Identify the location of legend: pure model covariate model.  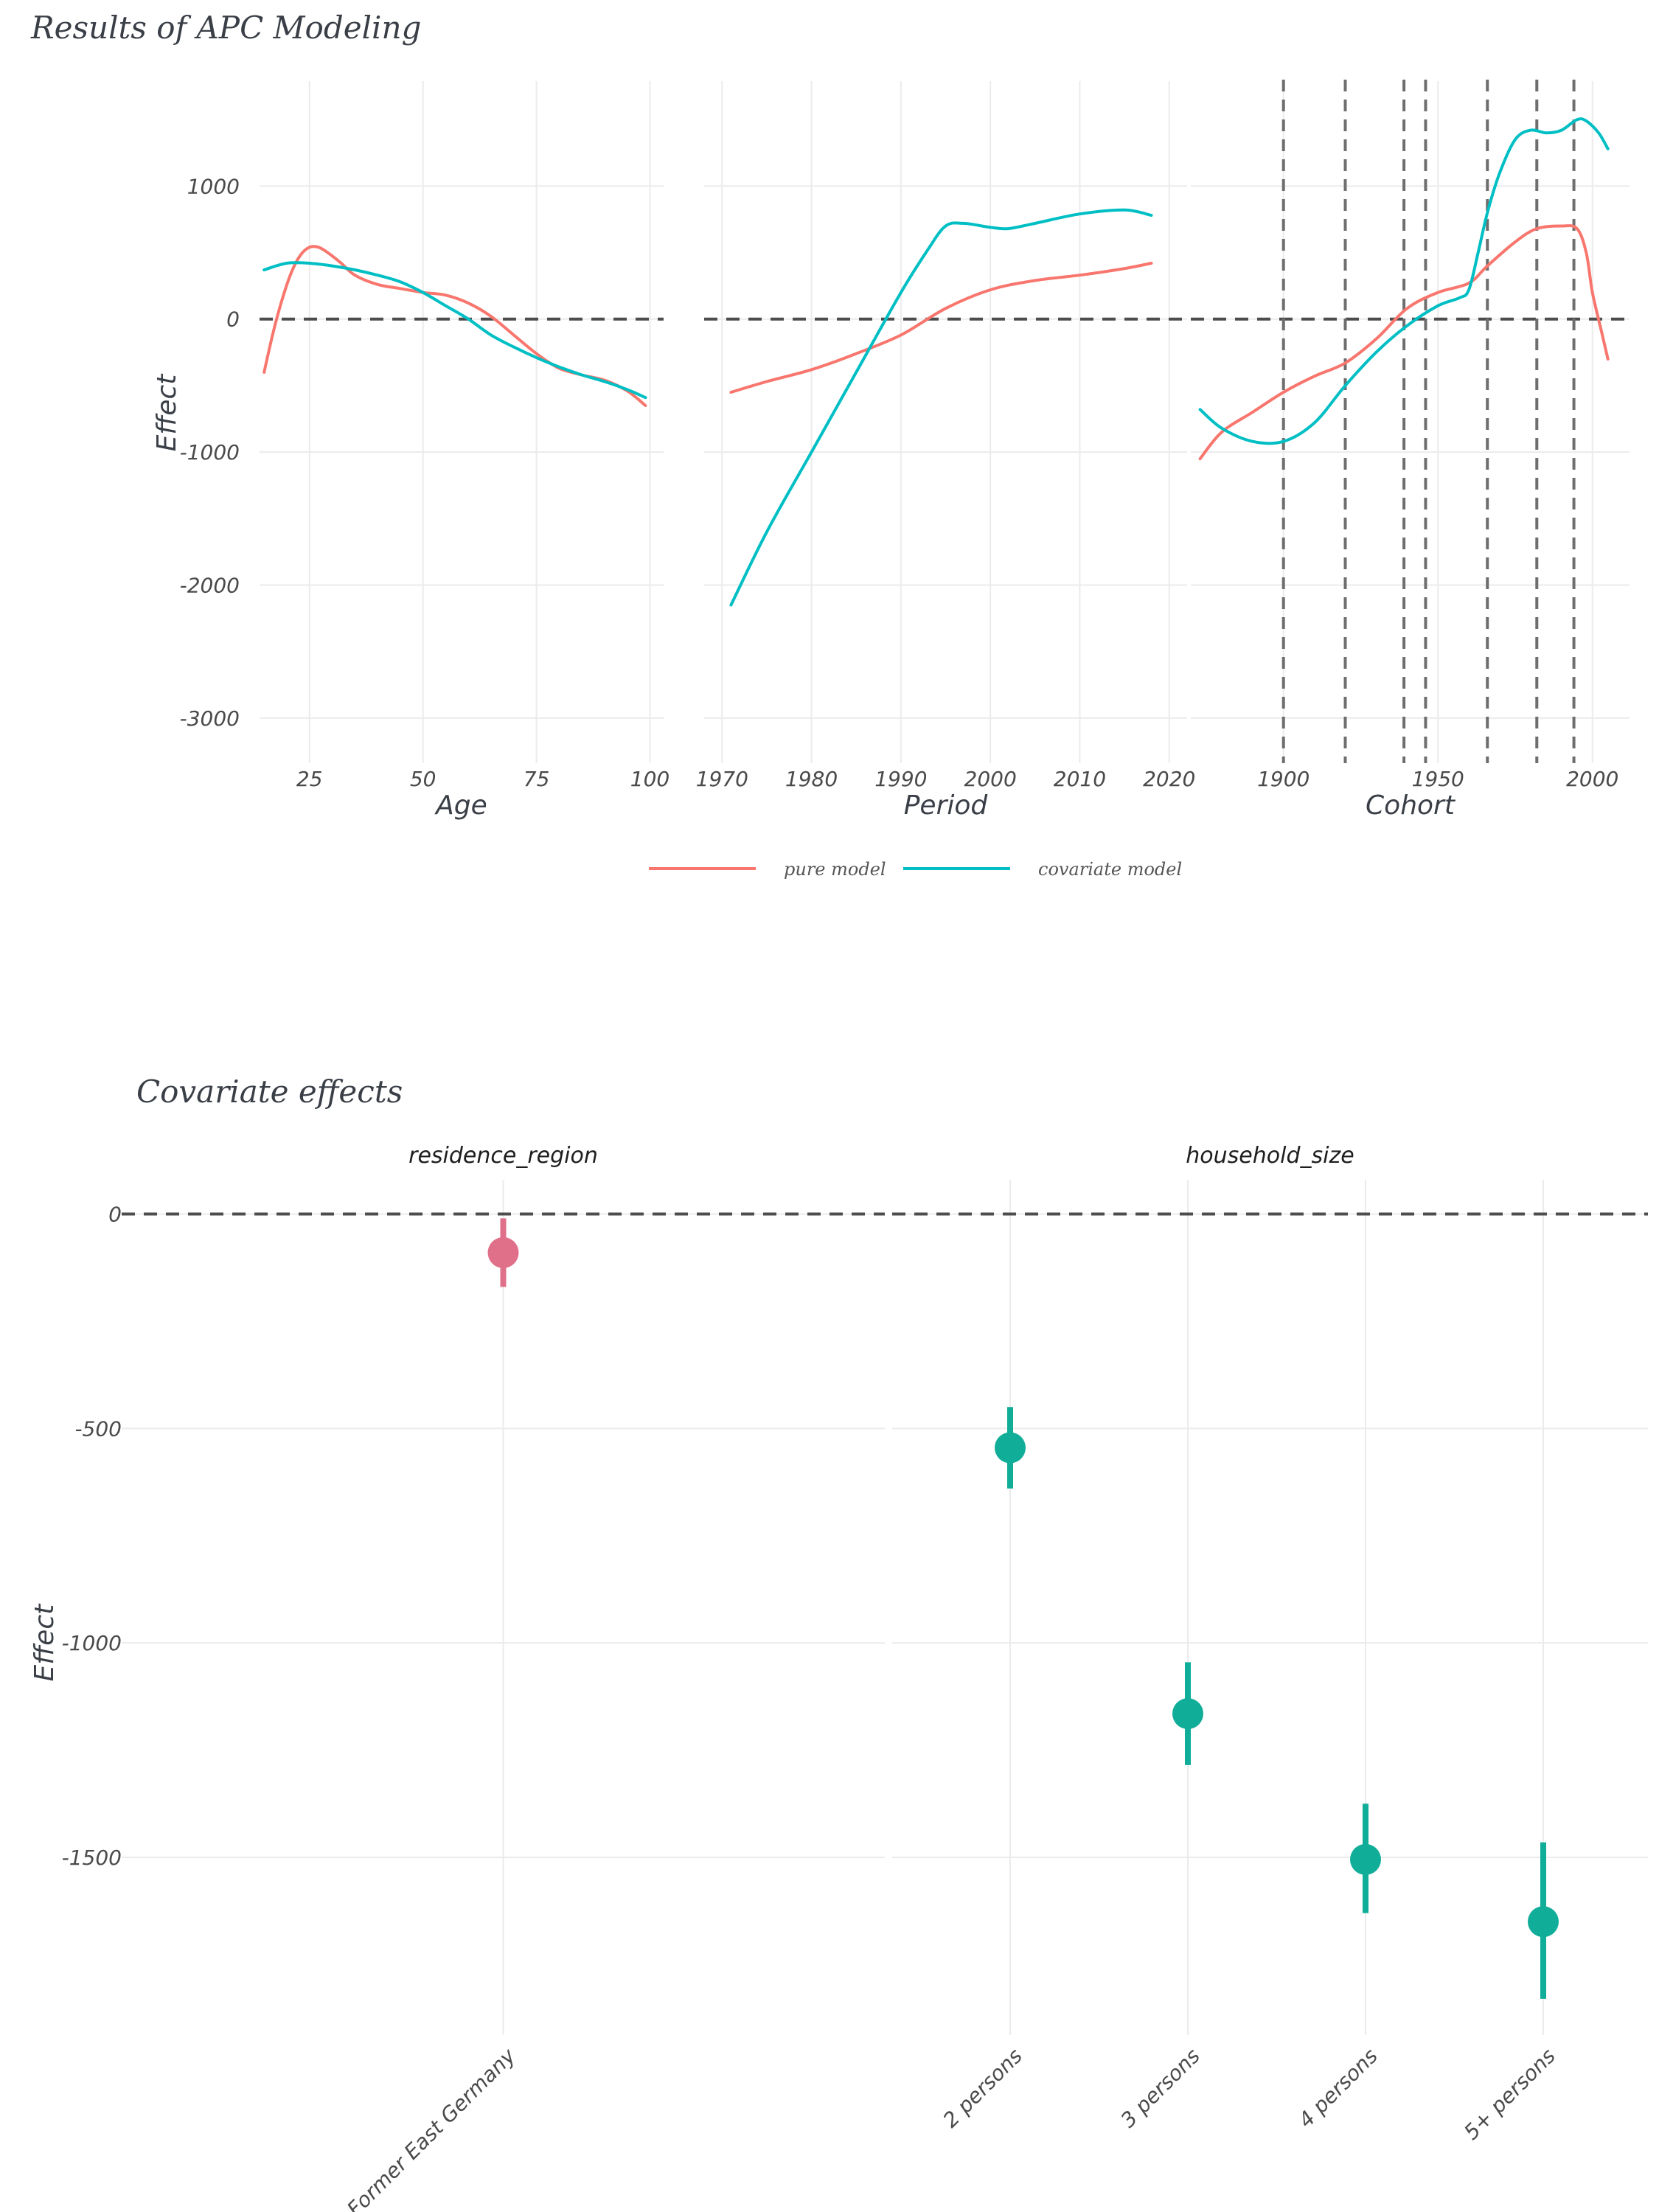
(915, 869).